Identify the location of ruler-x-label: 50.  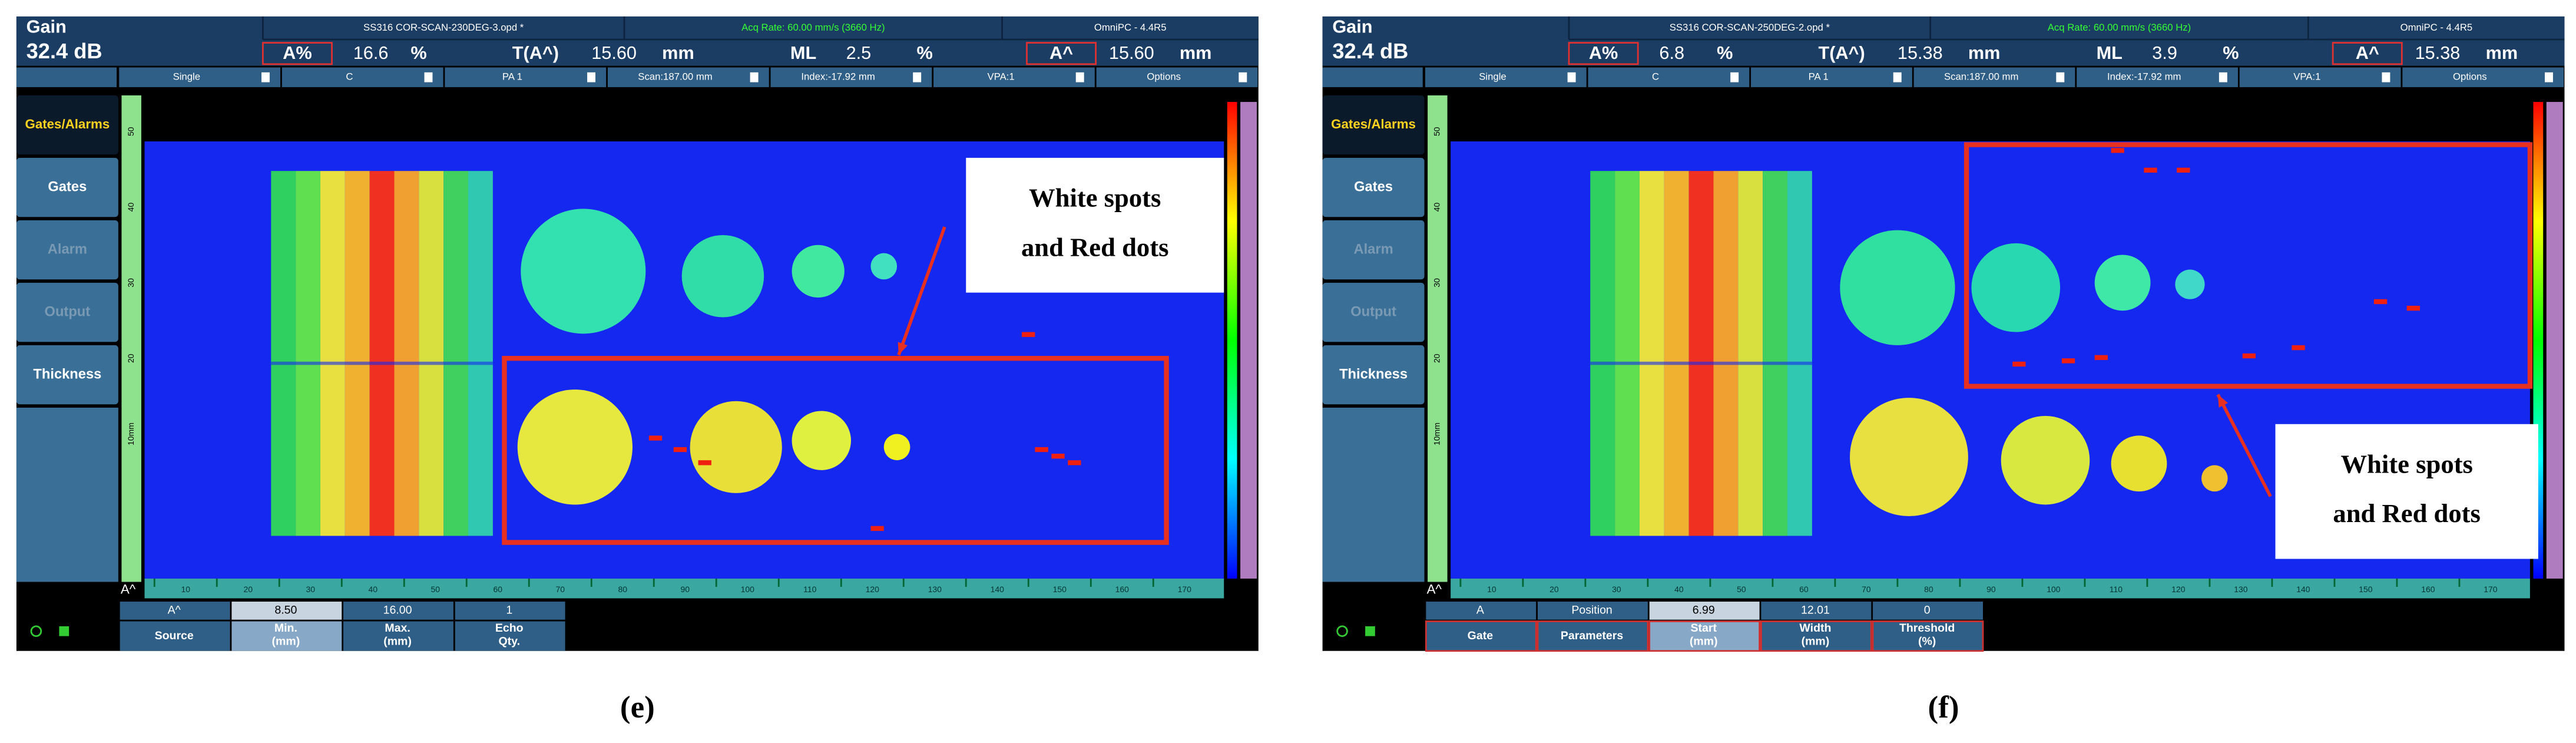
(1741, 589).